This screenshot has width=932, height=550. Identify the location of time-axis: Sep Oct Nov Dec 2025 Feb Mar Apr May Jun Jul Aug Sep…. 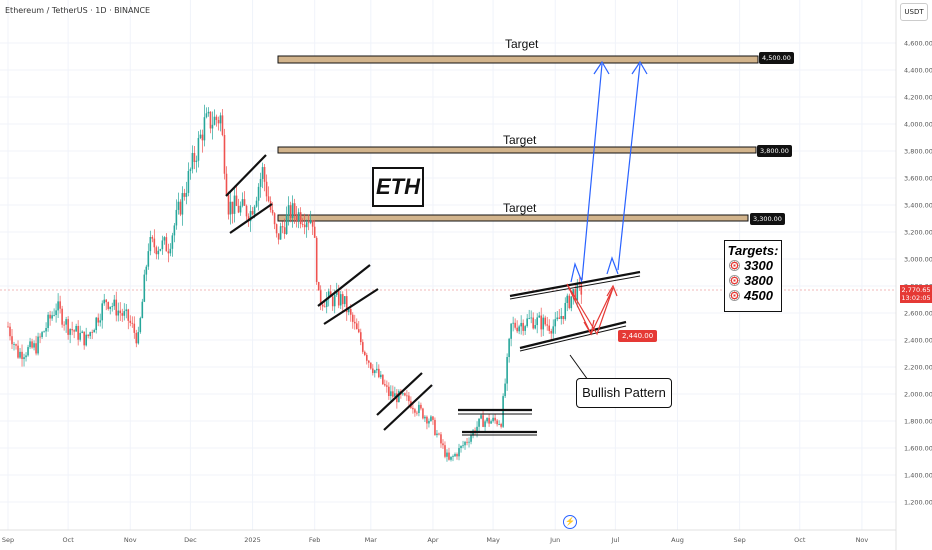
(435, 540).